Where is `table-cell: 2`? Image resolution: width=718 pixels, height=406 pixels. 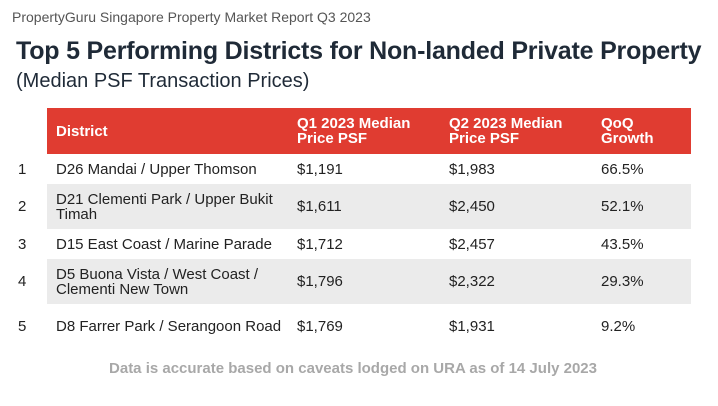
table-cell: 2 is located at coordinates (22, 206).